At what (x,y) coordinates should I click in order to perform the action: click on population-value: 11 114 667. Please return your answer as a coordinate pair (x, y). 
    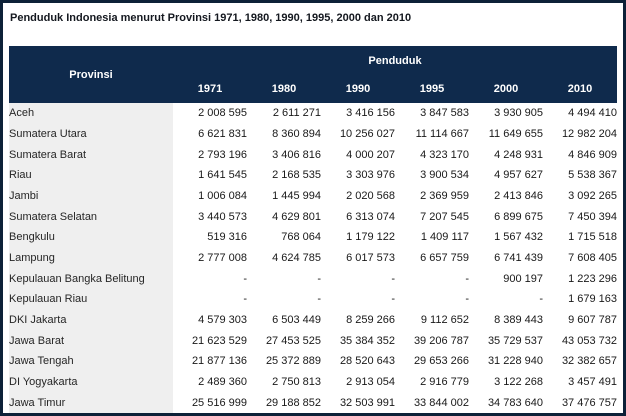
    Looking at the image, I should click on (442, 133).